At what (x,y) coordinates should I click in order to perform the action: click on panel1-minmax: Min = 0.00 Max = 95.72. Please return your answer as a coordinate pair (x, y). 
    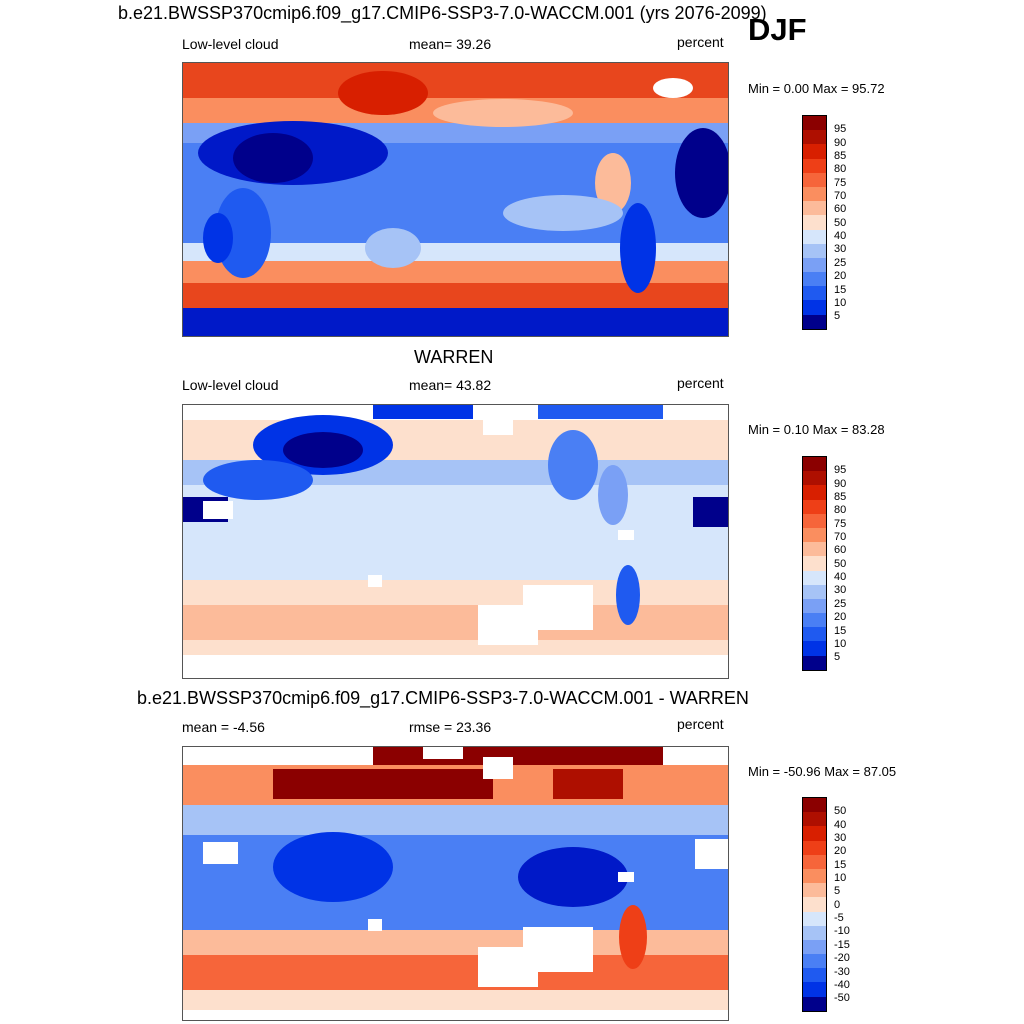
    Looking at the image, I should click on (816, 88).